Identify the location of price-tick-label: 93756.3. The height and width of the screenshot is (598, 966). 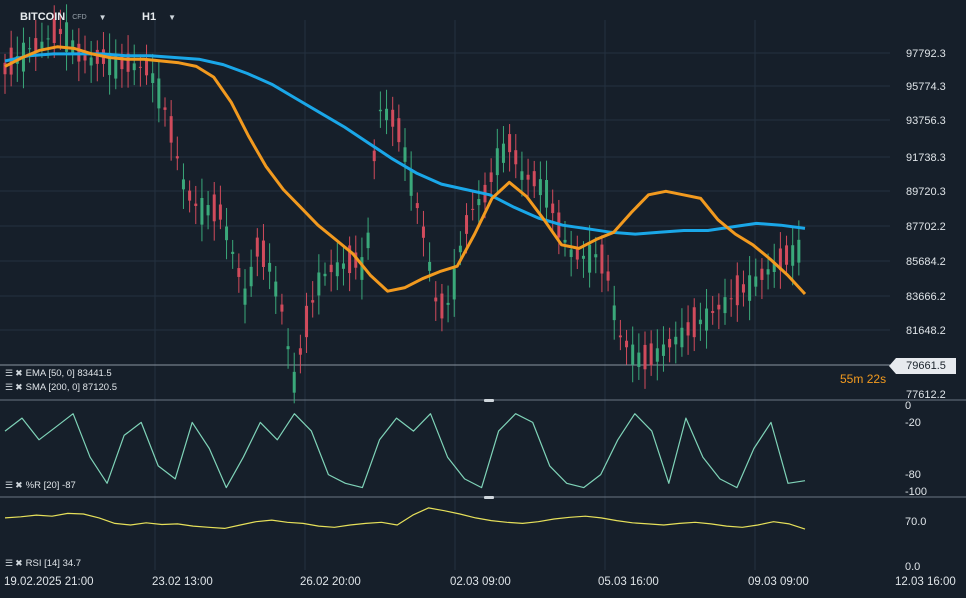
(926, 121).